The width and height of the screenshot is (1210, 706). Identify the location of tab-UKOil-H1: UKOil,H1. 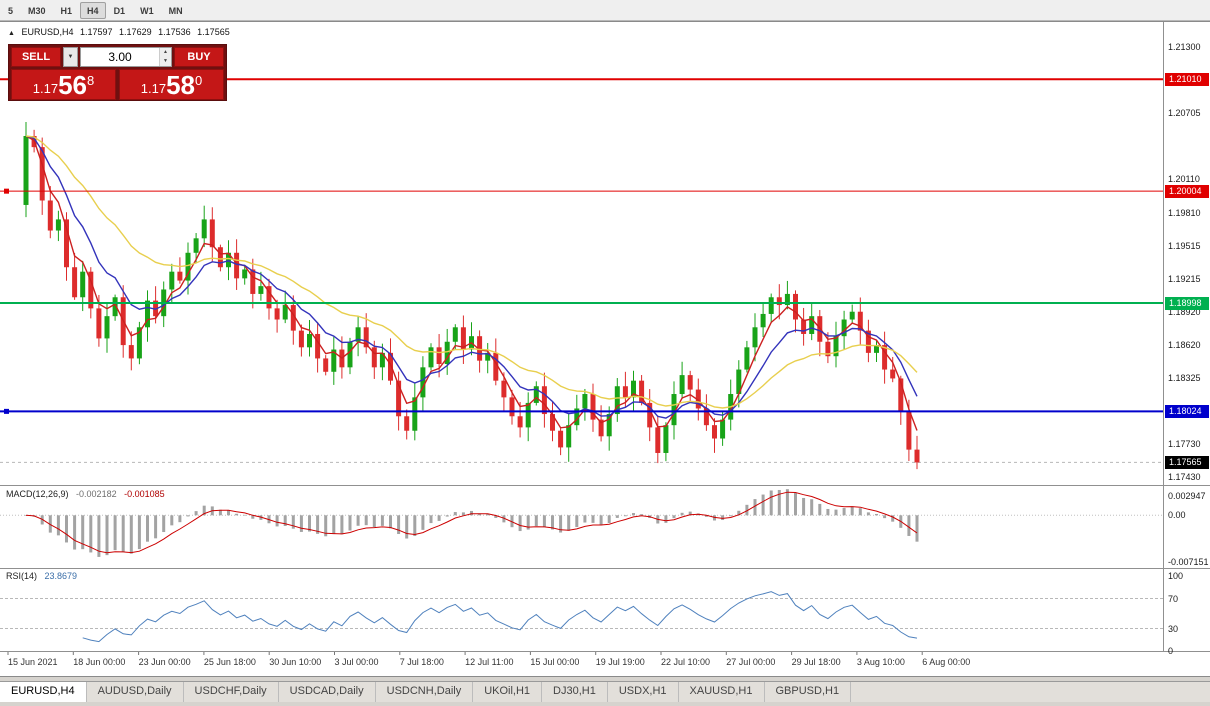
(508, 692).